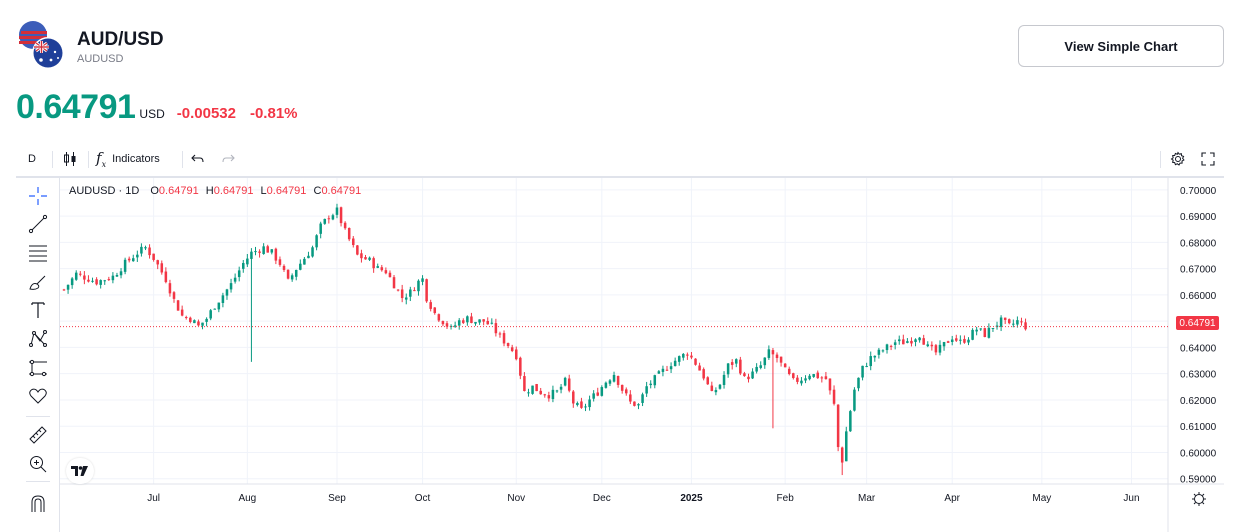 Image resolution: width=1240 pixels, height=532 pixels. Describe the element at coordinates (38, 396) in the screenshot. I see `favorites-heart-icon` at that location.